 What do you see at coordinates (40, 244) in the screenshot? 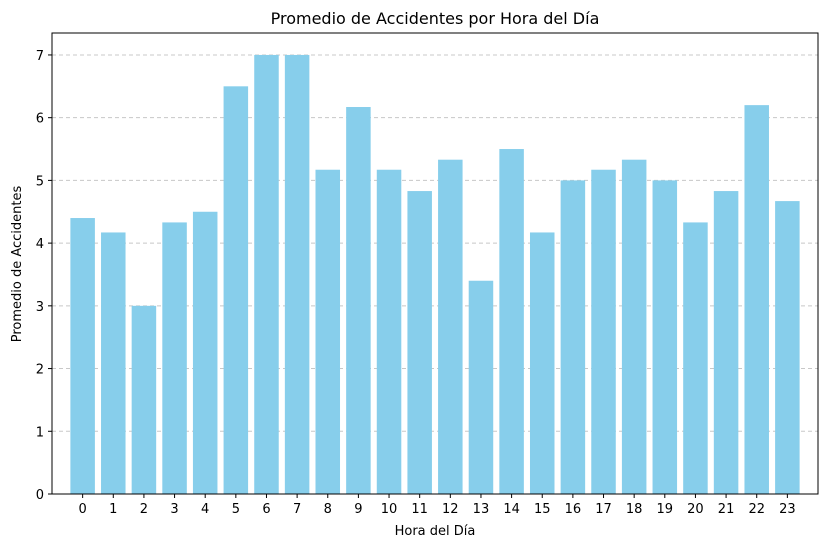
I see `y-tick-label: 4` at bounding box center [40, 244].